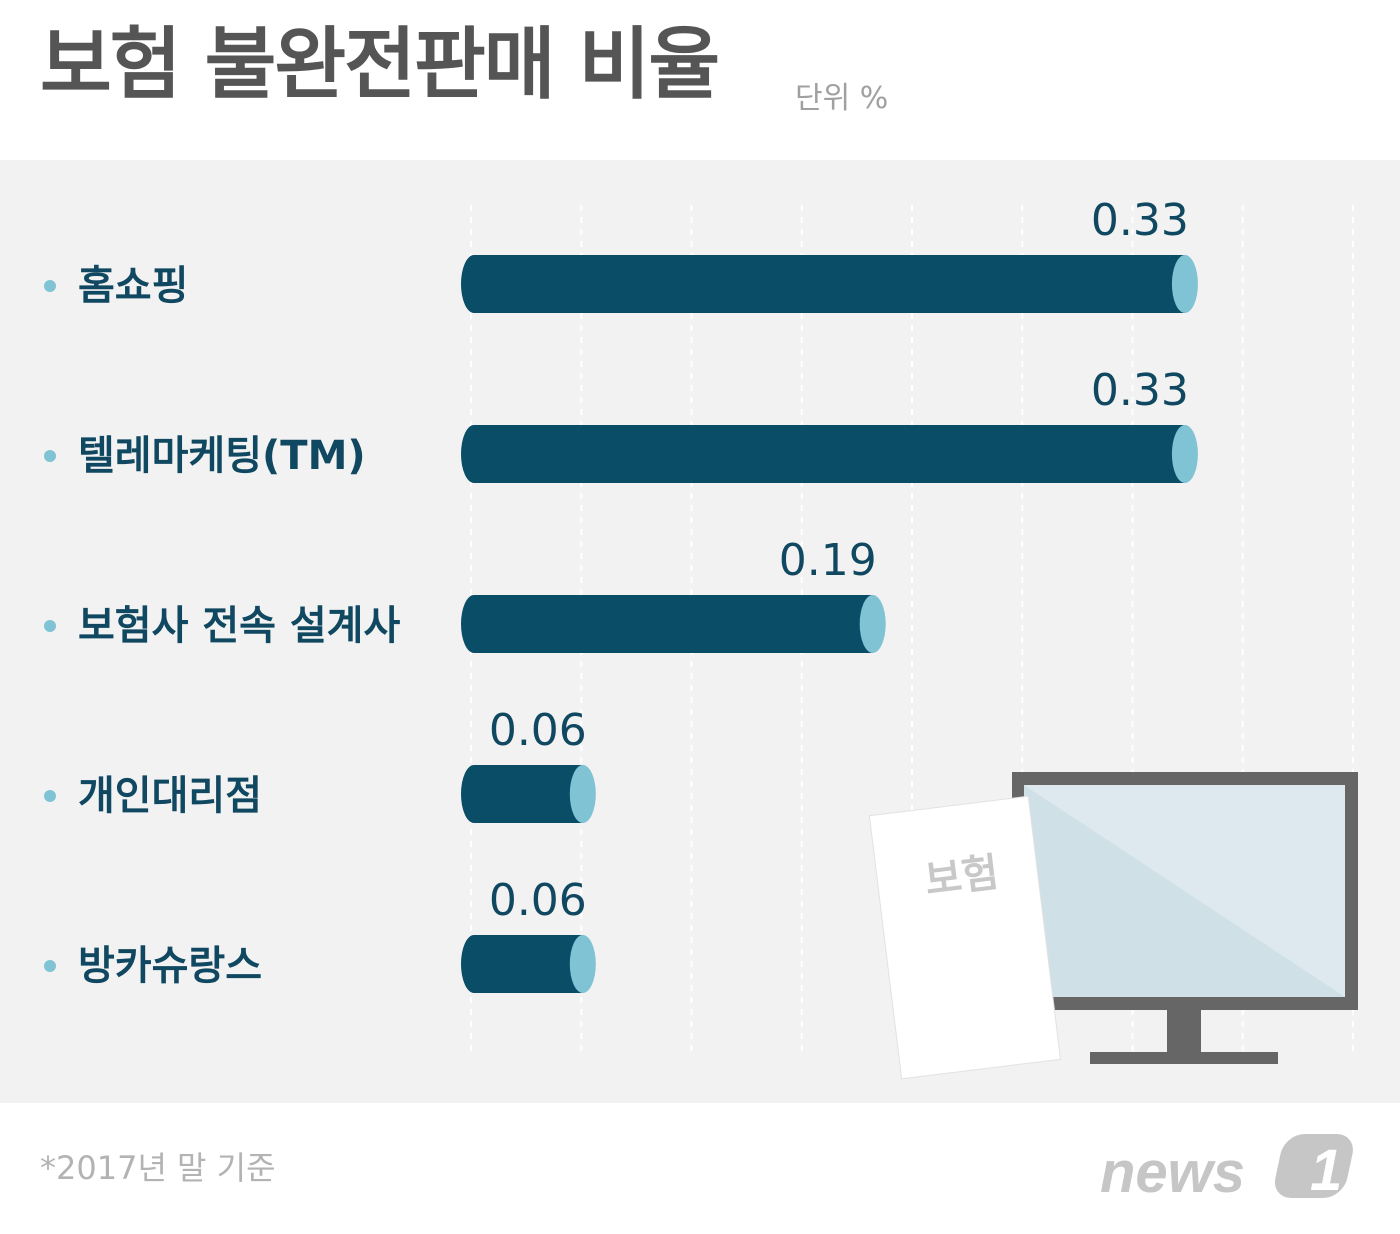 Image resolution: width=1400 pixels, height=1234 pixels. Describe the element at coordinates (170, 796) in the screenshot. I see `category-label: 개인대리점` at that location.